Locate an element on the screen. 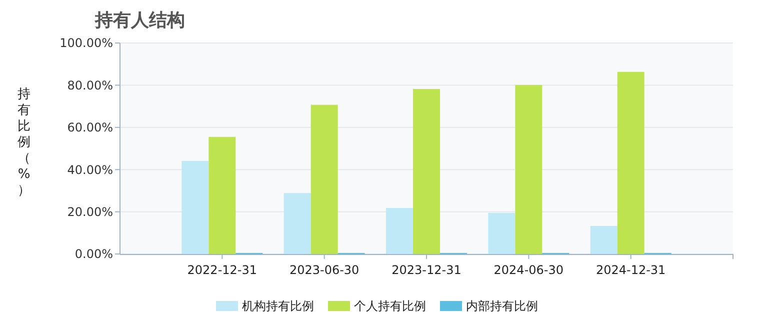 The image size is (760, 330). chart-title: 持有人结构 is located at coordinates (139, 20).